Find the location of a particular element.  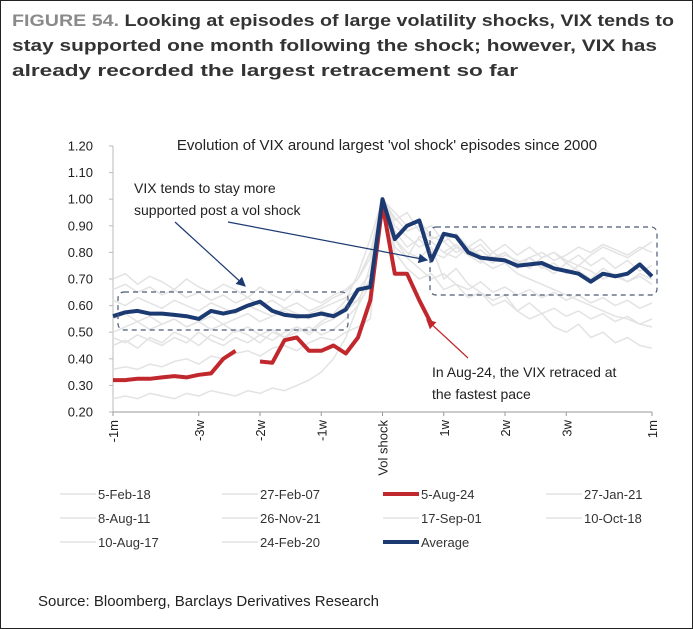

legend-label: 10-Oct-18 is located at coordinates (613, 518).